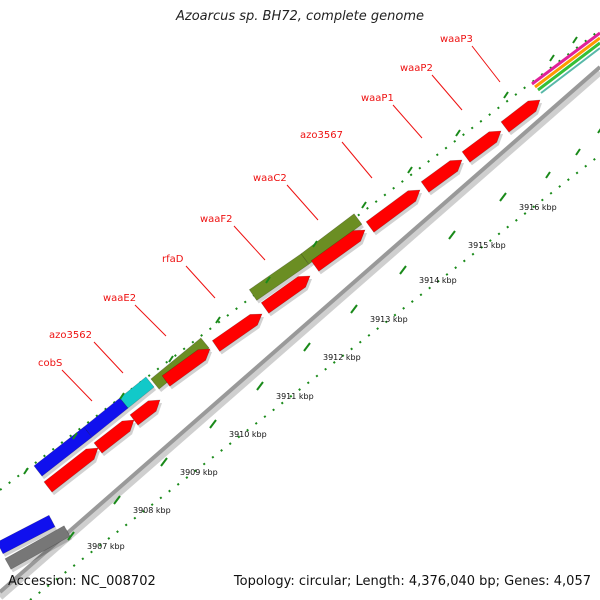 The height and width of the screenshot is (600, 600). What do you see at coordinates (248, 434) in the screenshot?
I see `scale-tick-label: 3910 kbp` at bounding box center [248, 434].